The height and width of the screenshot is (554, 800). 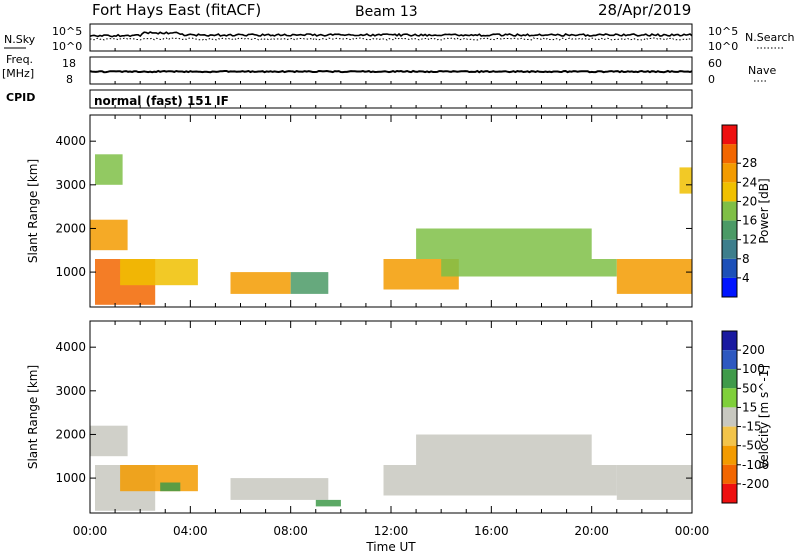 What do you see at coordinates (290, 531) in the screenshot?
I see `time-tick-label: 08:00` at bounding box center [290, 531].